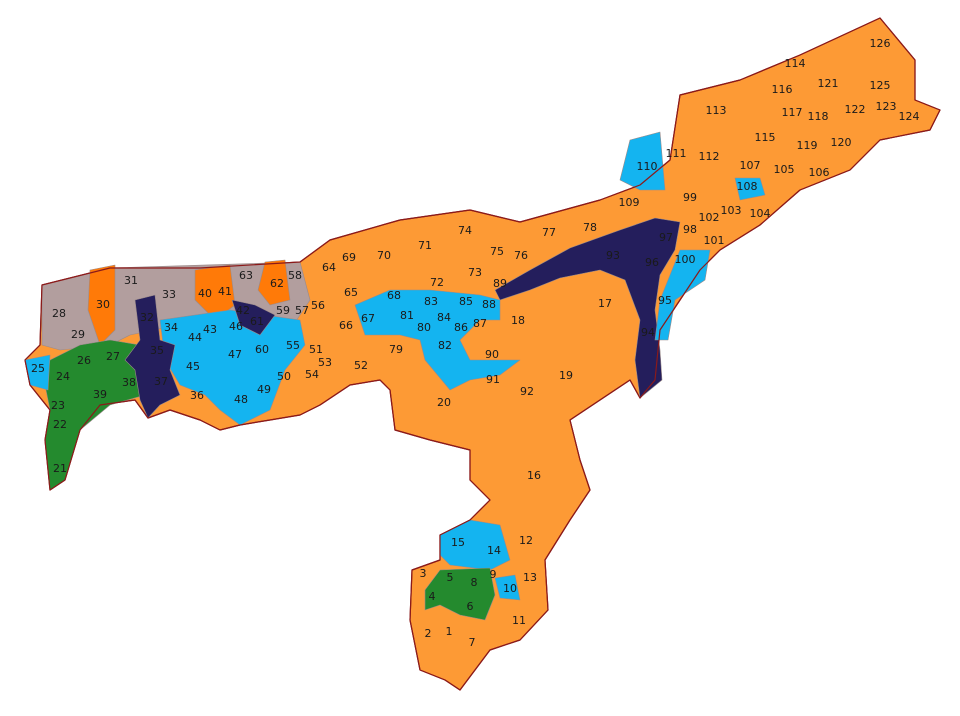  I want to click on constituency-label-21: 21, so click(60, 468).